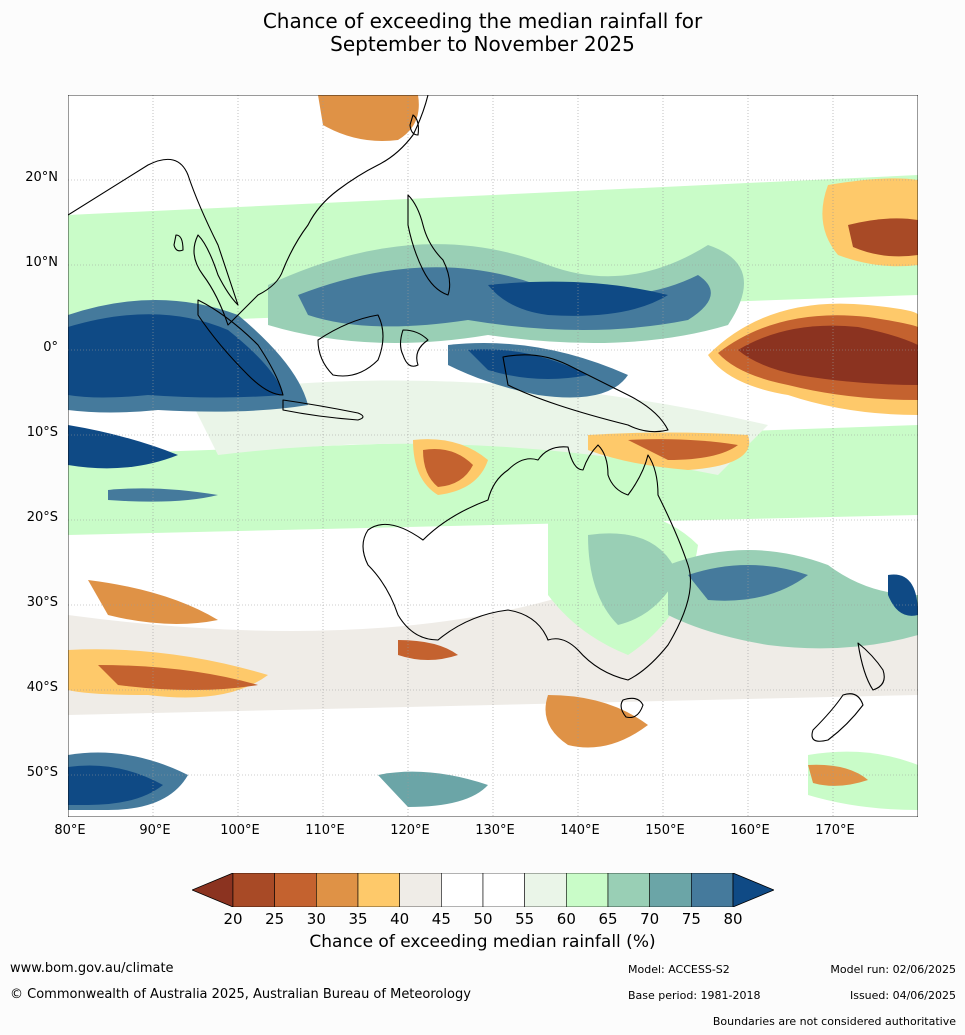  Describe the element at coordinates (233, 919) in the screenshot. I see `colorbar-tick-label: 20` at that location.